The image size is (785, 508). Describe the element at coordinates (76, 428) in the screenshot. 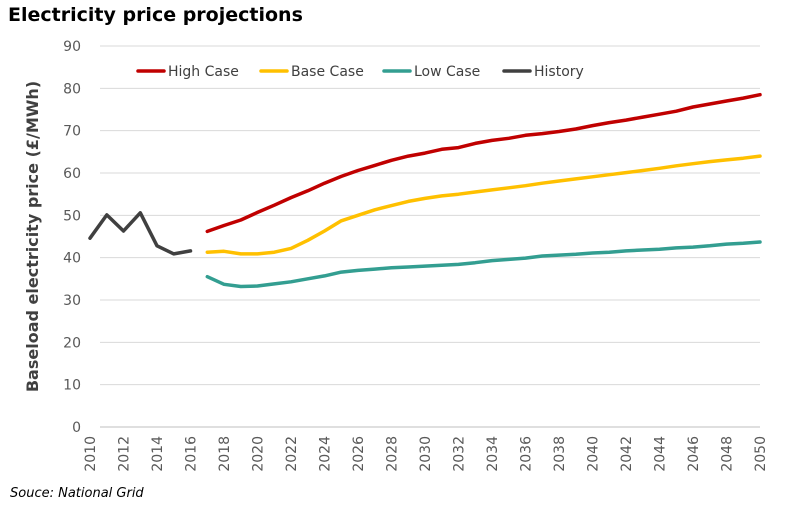

I see `y-tick-label: 0` at that location.